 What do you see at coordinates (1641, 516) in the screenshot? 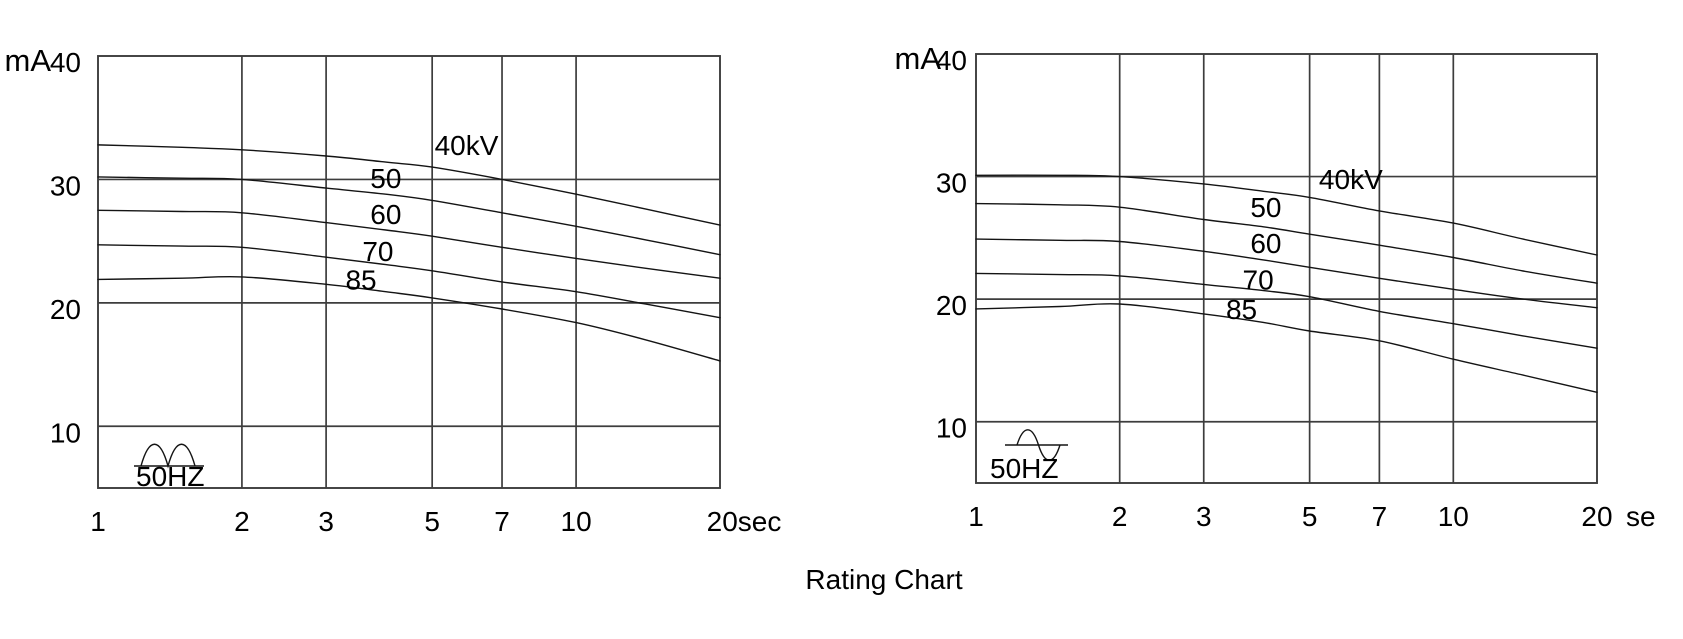
I see `x-axis-unit-suffix: se` at bounding box center [1641, 516].